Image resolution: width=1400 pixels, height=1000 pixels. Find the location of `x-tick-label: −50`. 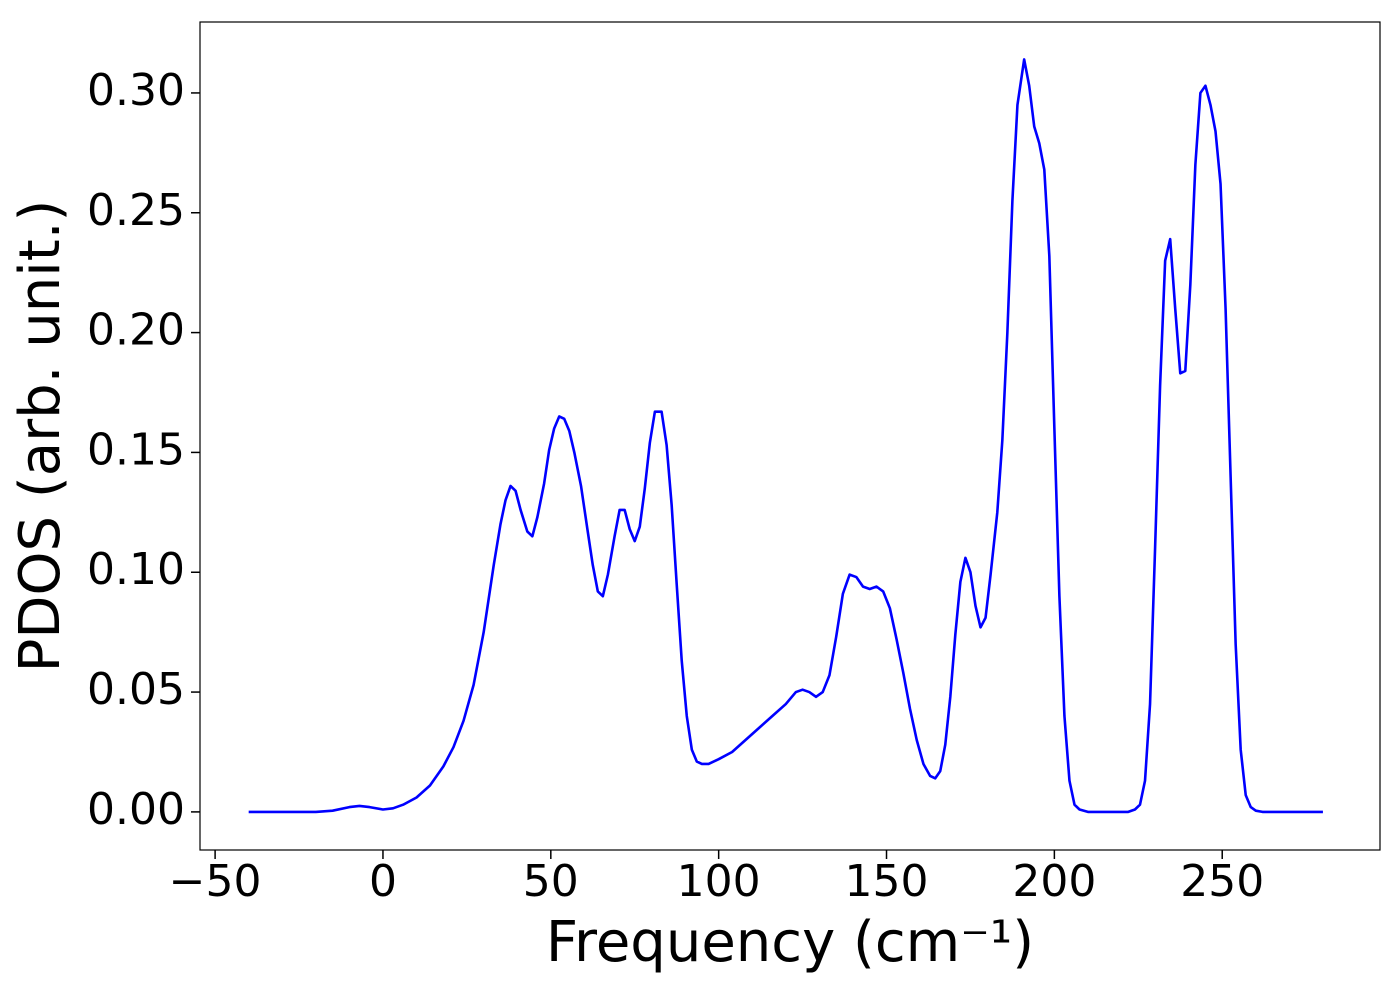

x-tick-label: −50 is located at coordinates (215, 881).